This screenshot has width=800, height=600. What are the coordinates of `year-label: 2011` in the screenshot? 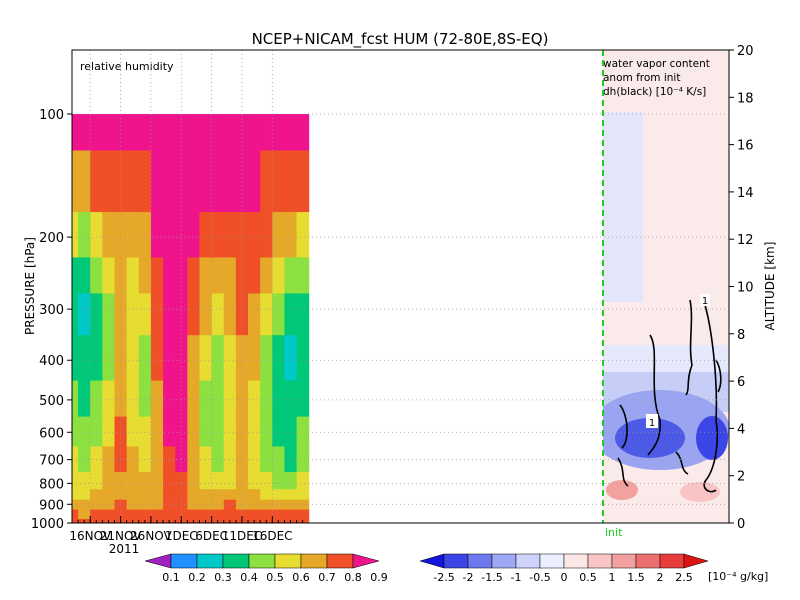 It's located at (124, 549).